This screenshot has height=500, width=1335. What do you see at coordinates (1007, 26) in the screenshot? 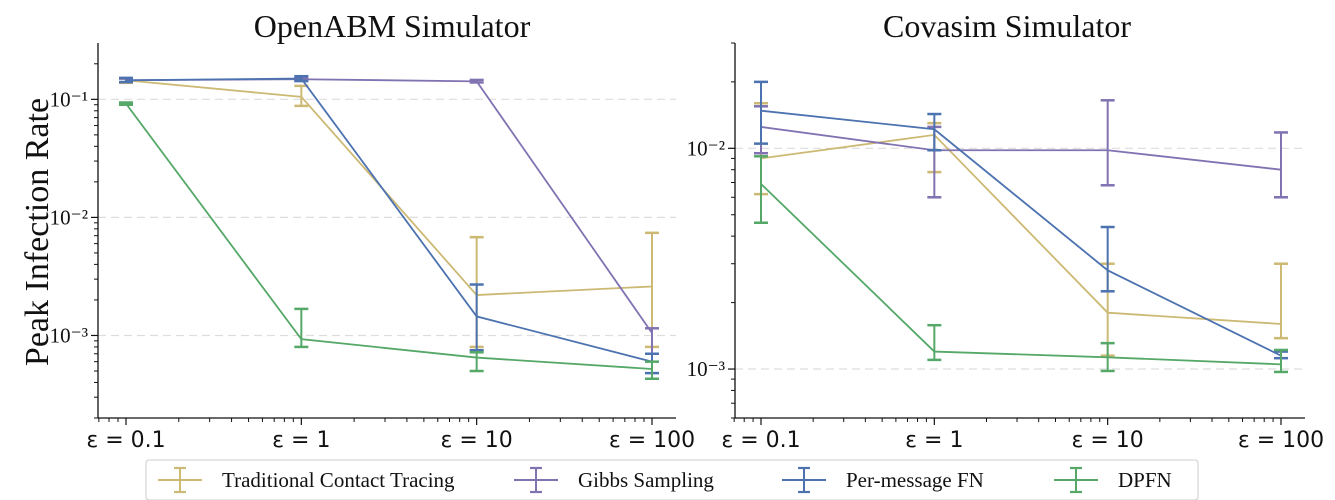
I see `covasim-title: Covasim Simulator` at bounding box center [1007, 26].